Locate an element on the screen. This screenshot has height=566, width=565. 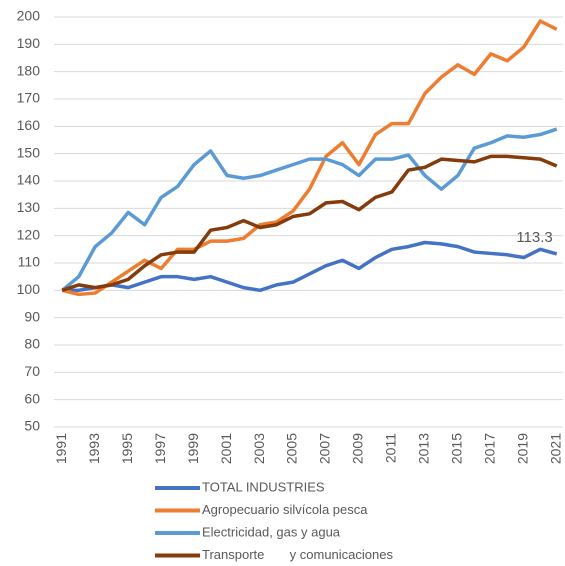
x-tick-label: 2009 is located at coordinates (358, 448).